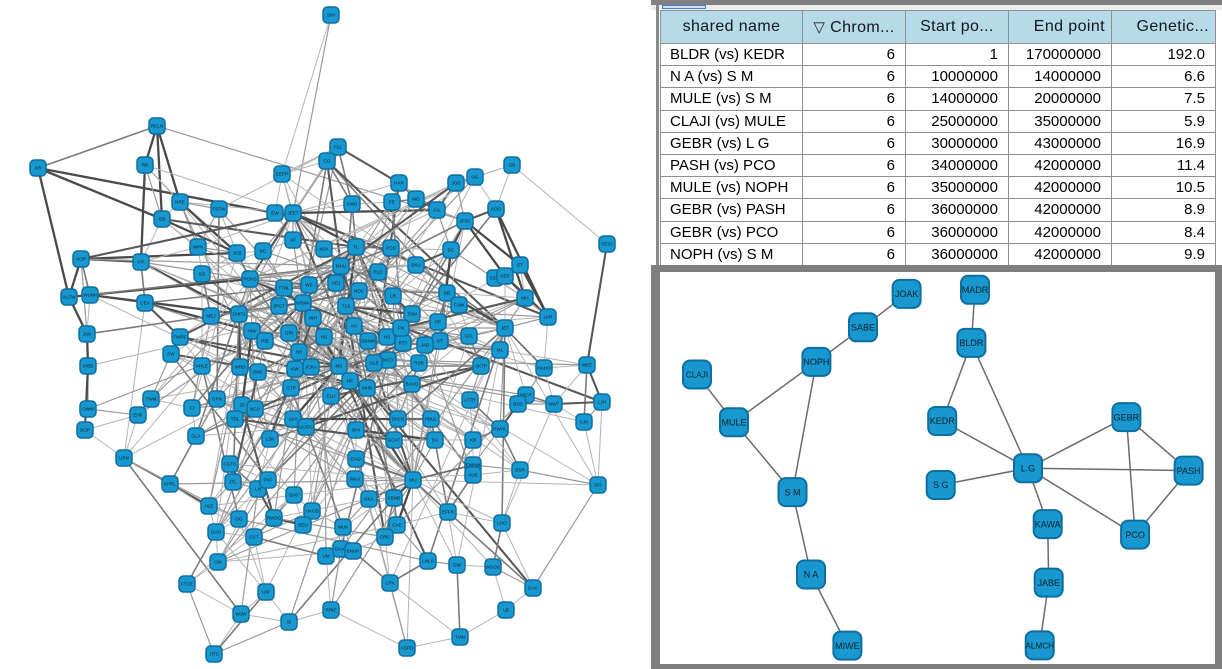 The height and width of the screenshot is (669, 1222). Describe the element at coordinates (282, 174) in the screenshot. I see `svg-text: EEPP` at that location.